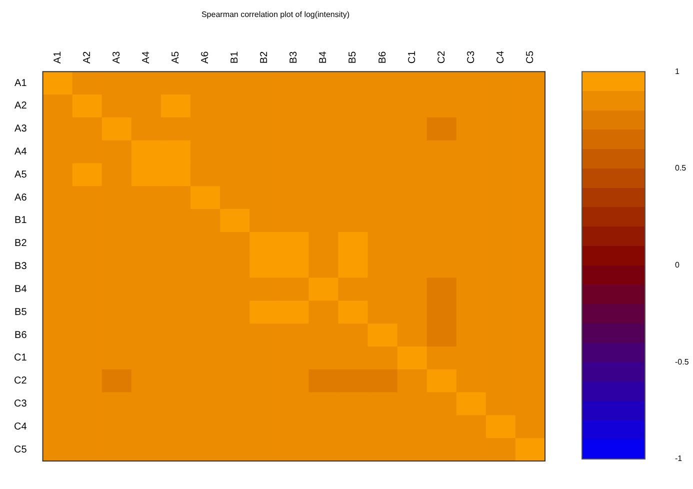 Image resolution: width=693 pixels, height=489 pixels. I want to click on y-tick-label: A6, so click(21, 198).